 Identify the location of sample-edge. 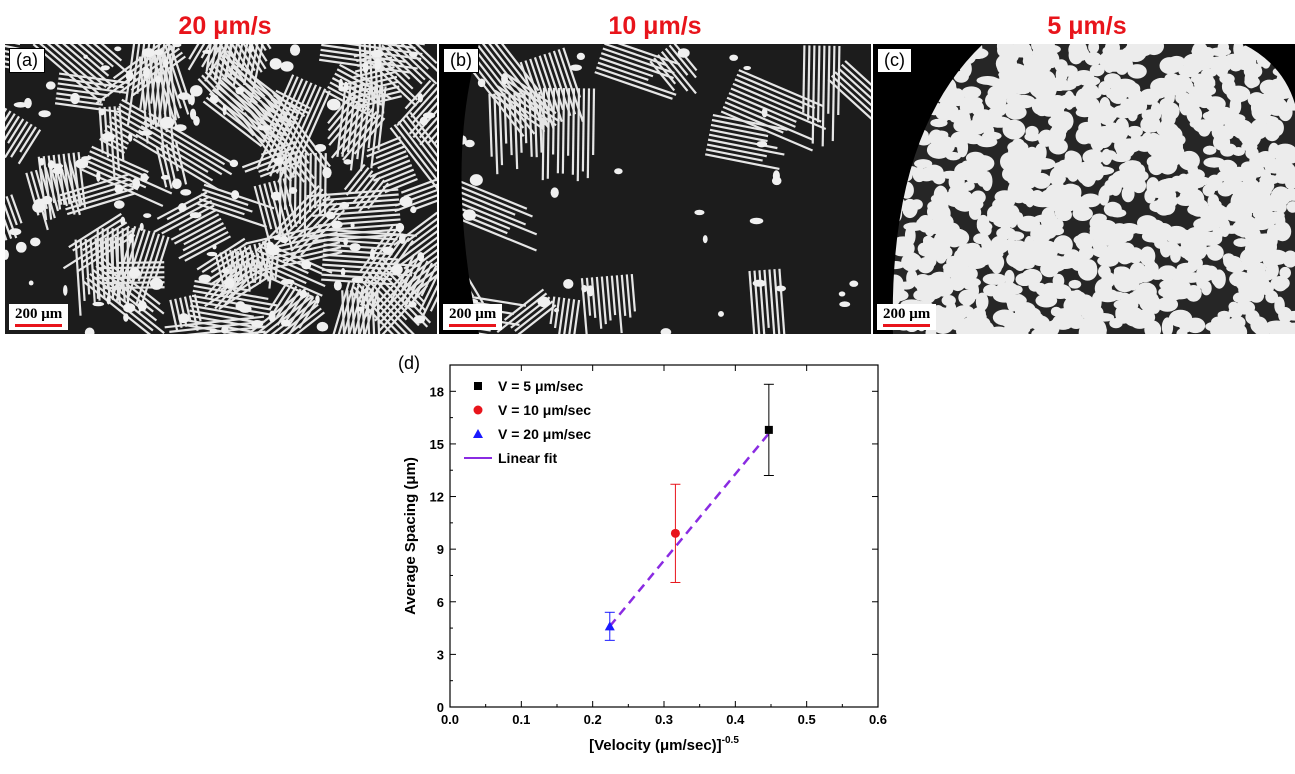
(928, 189).